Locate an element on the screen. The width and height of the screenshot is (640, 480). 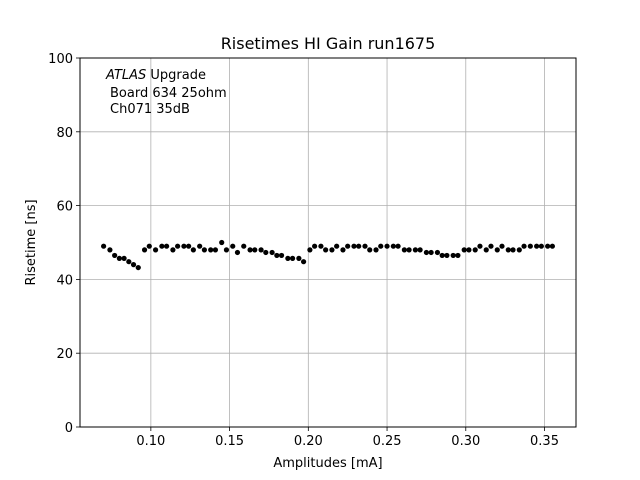
y-tick-label: 0 is located at coordinates (69, 428).